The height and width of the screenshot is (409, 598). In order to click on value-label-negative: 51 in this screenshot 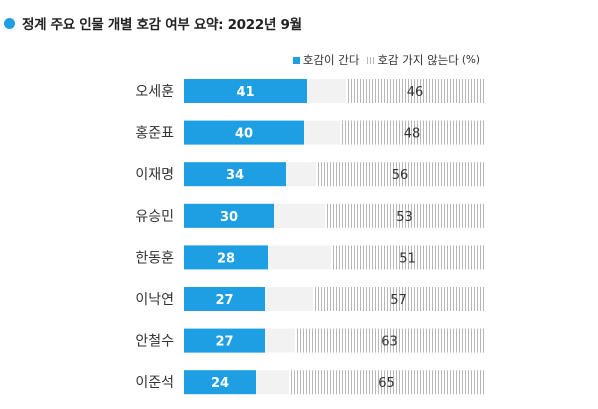, I will do `click(407, 258)`.